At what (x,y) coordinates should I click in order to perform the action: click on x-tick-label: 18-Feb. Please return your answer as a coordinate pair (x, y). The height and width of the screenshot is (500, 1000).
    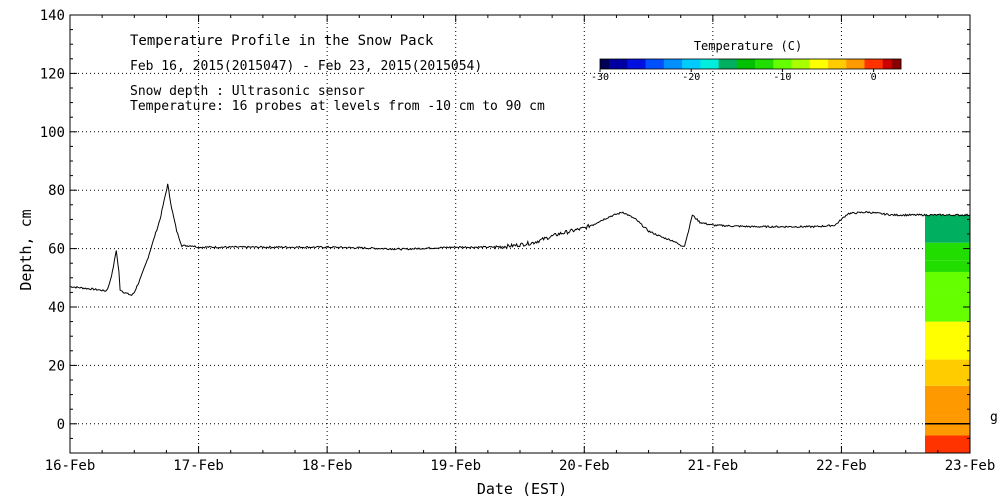
    Looking at the image, I should click on (327, 466).